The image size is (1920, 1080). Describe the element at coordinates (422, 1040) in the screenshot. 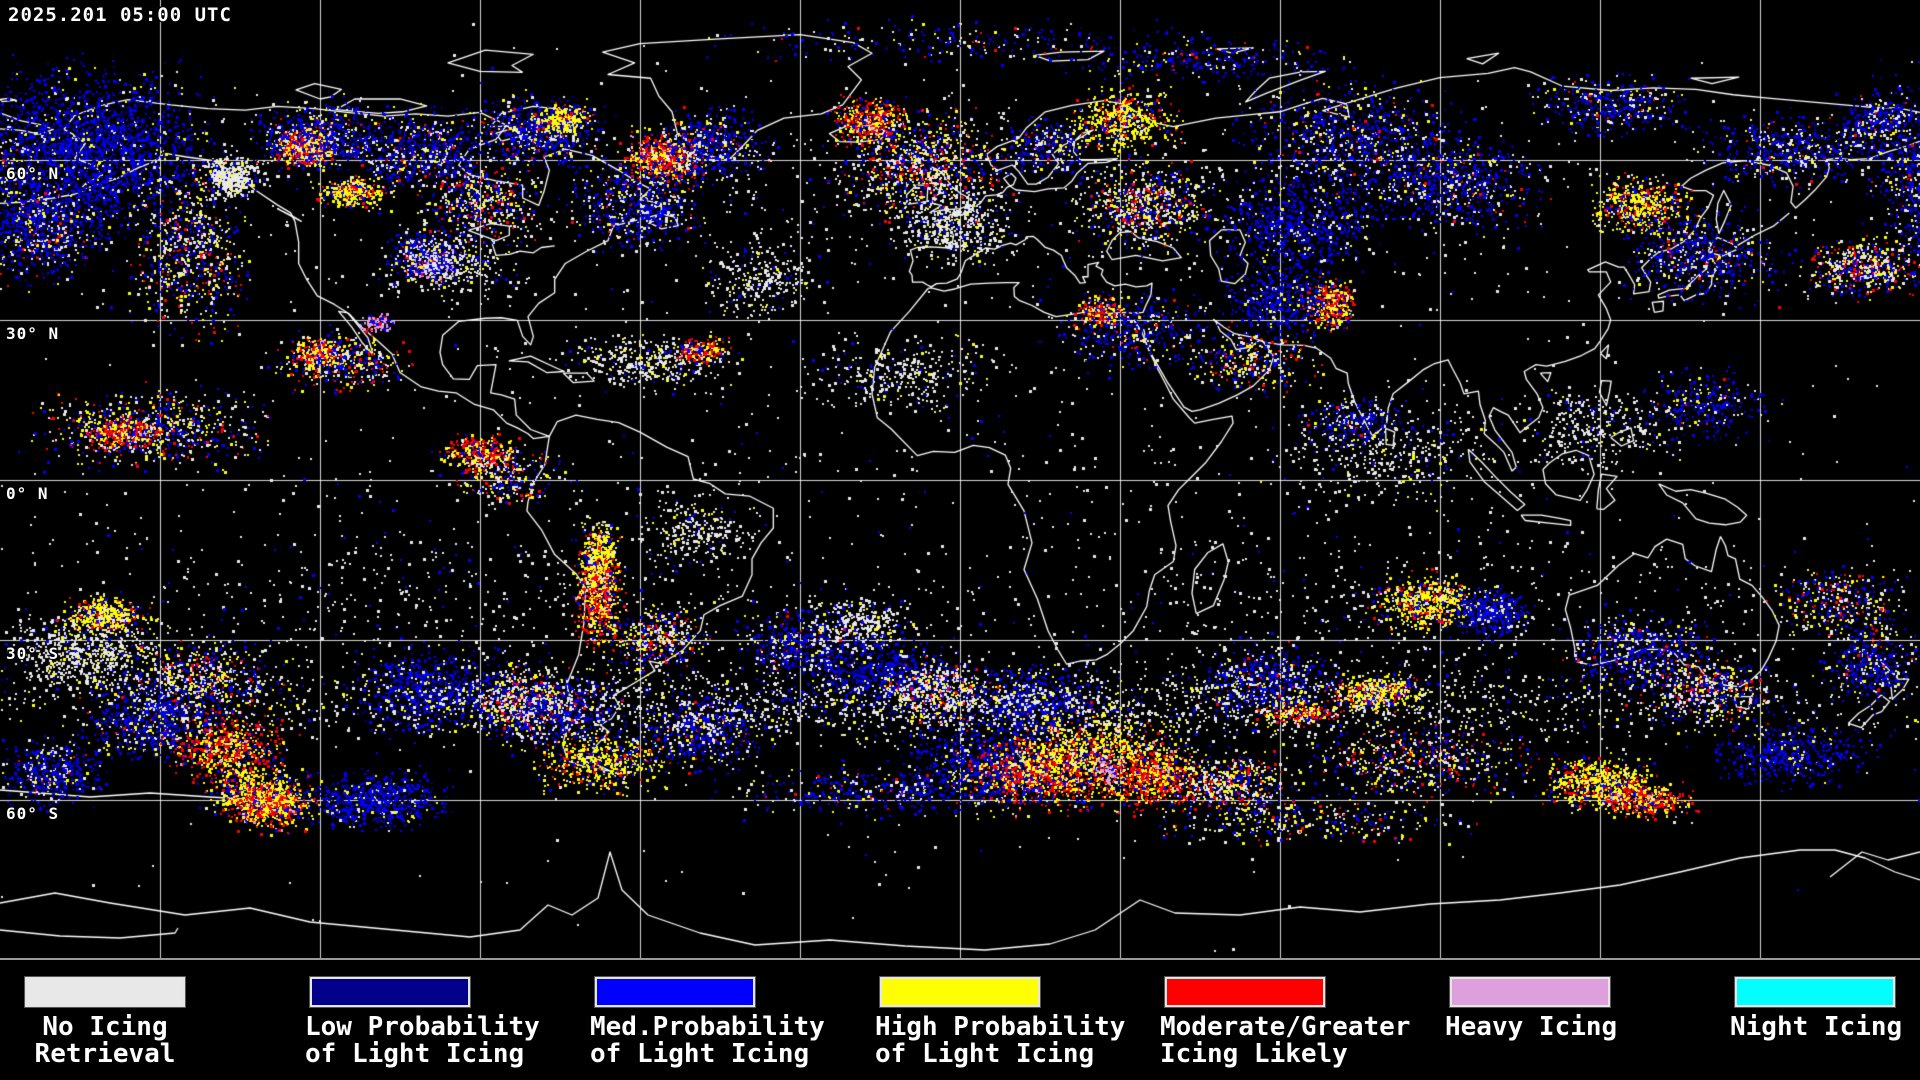

I see `legend-label-low-prob-light-icing: Low Probability of Light Icing` at that location.